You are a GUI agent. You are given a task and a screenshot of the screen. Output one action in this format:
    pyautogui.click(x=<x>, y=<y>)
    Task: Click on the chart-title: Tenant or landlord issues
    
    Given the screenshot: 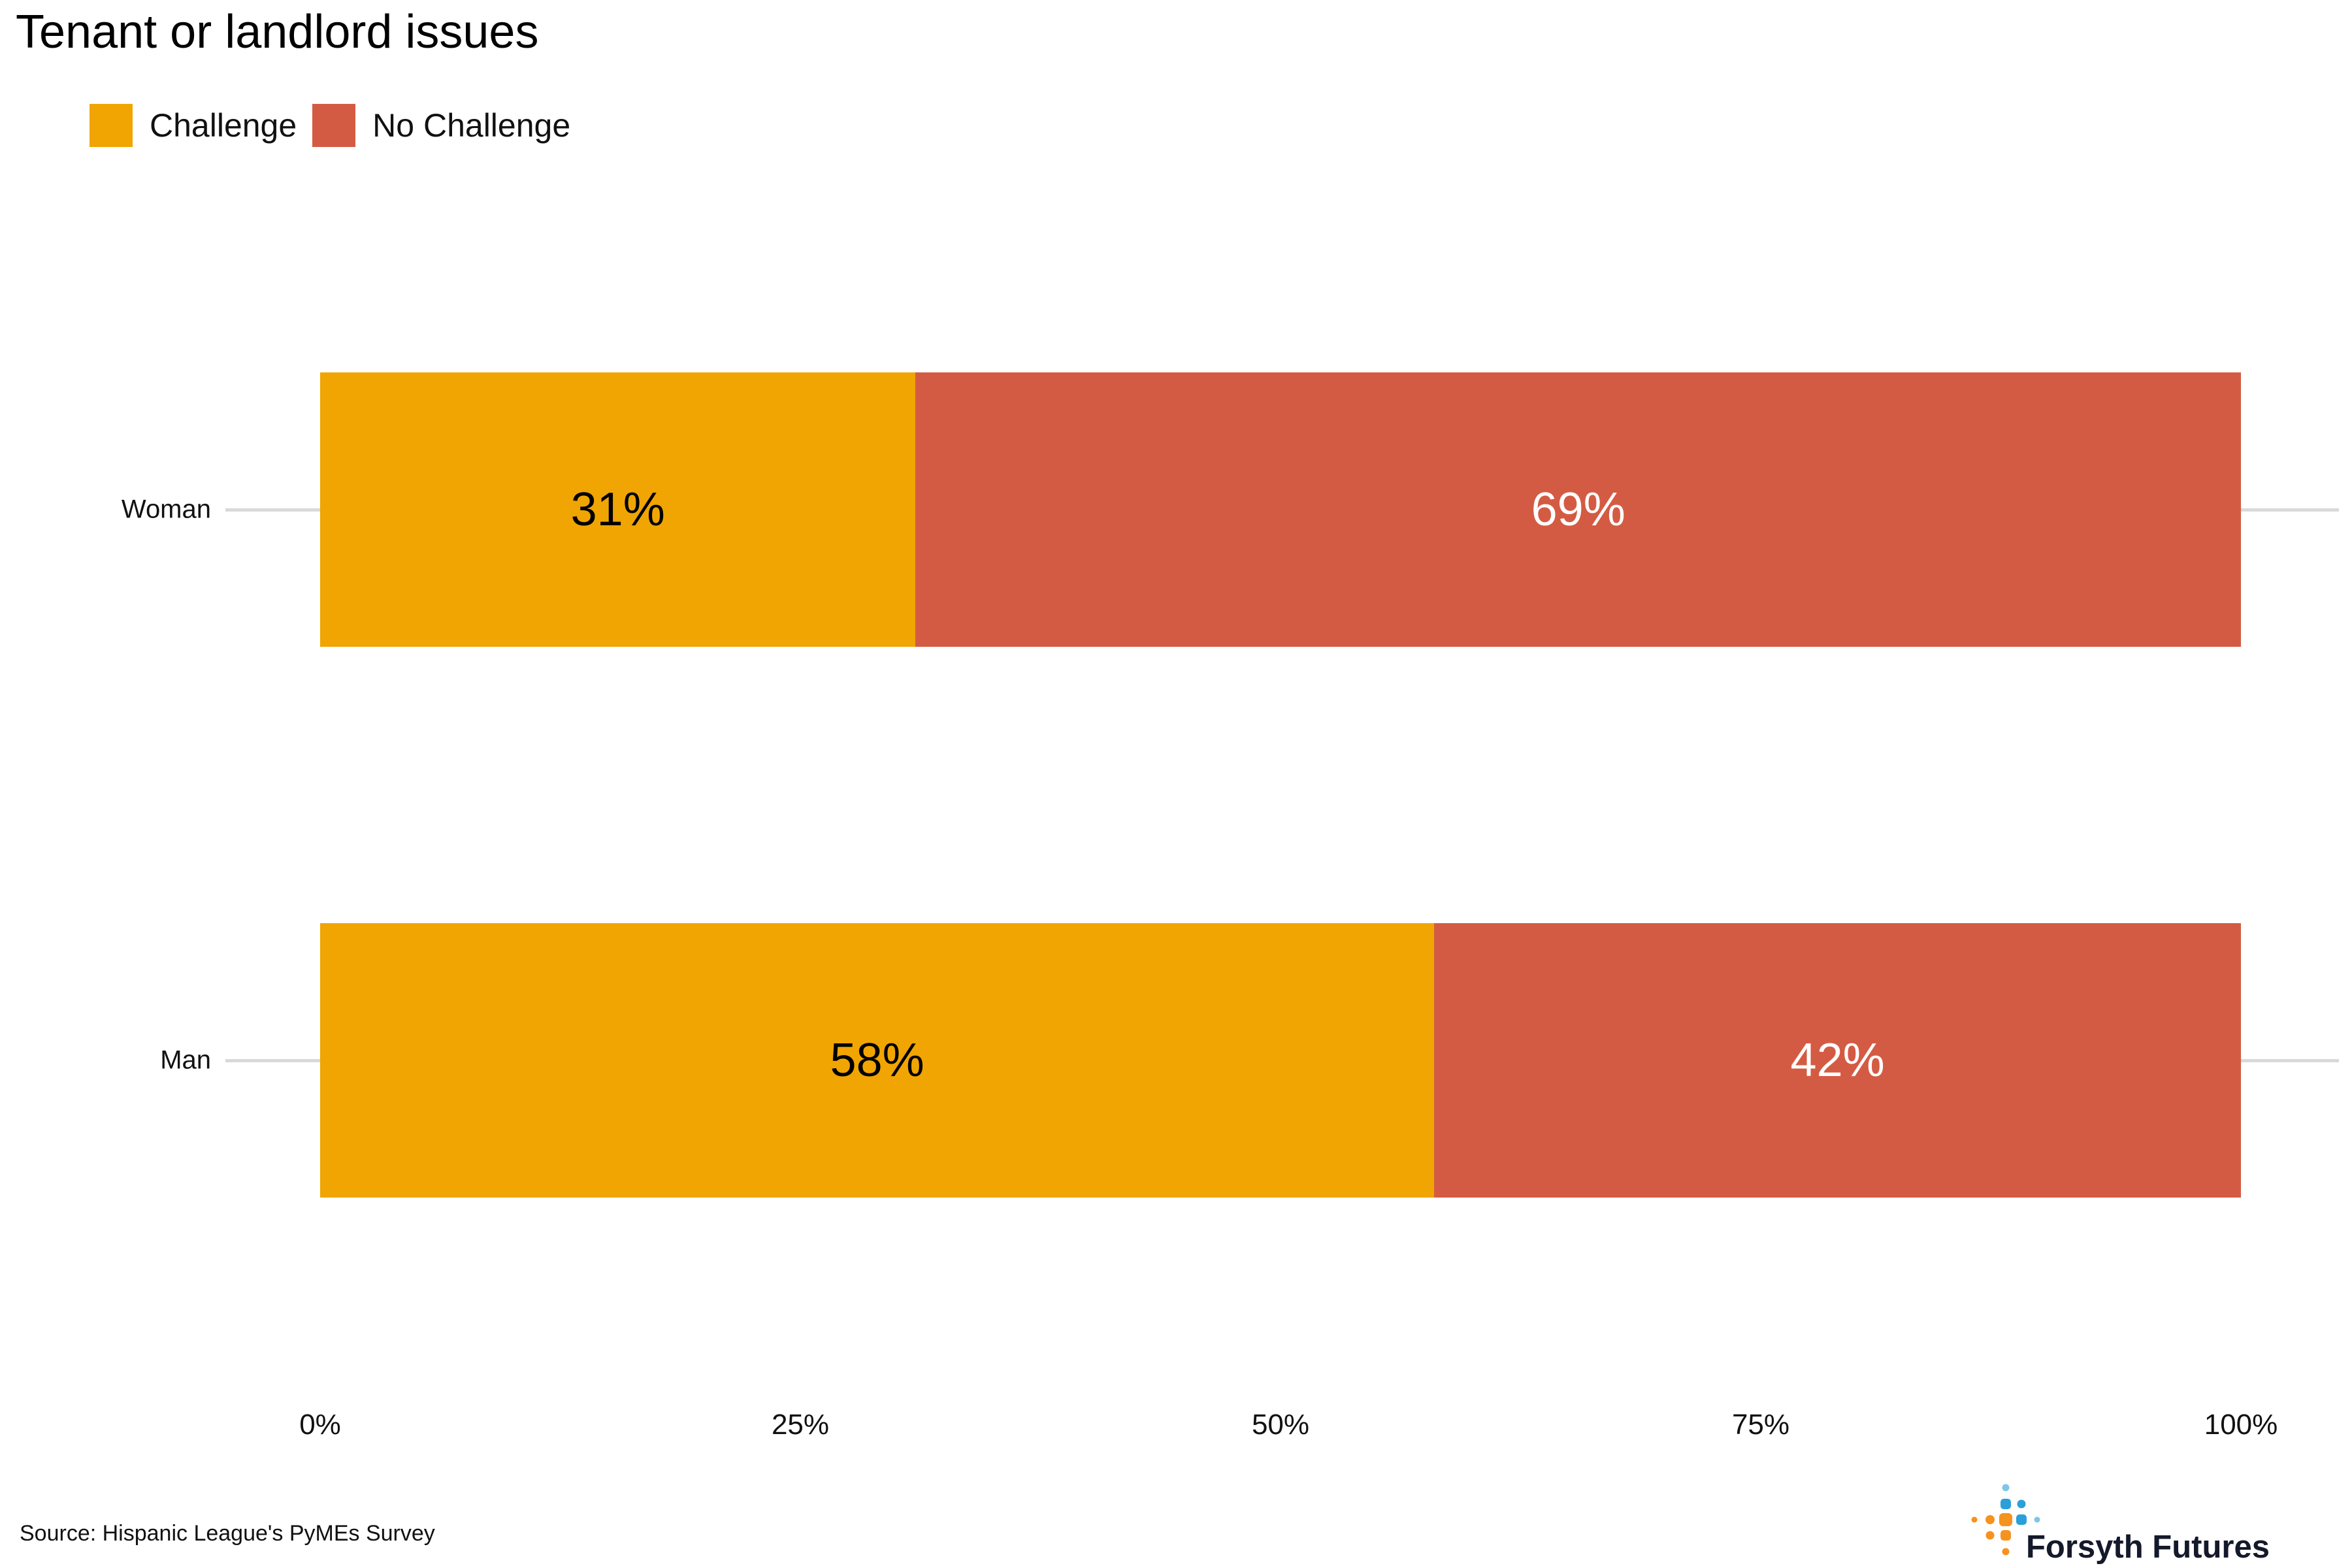 What is the action you would take?
    pyautogui.click(x=277, y=32)
    